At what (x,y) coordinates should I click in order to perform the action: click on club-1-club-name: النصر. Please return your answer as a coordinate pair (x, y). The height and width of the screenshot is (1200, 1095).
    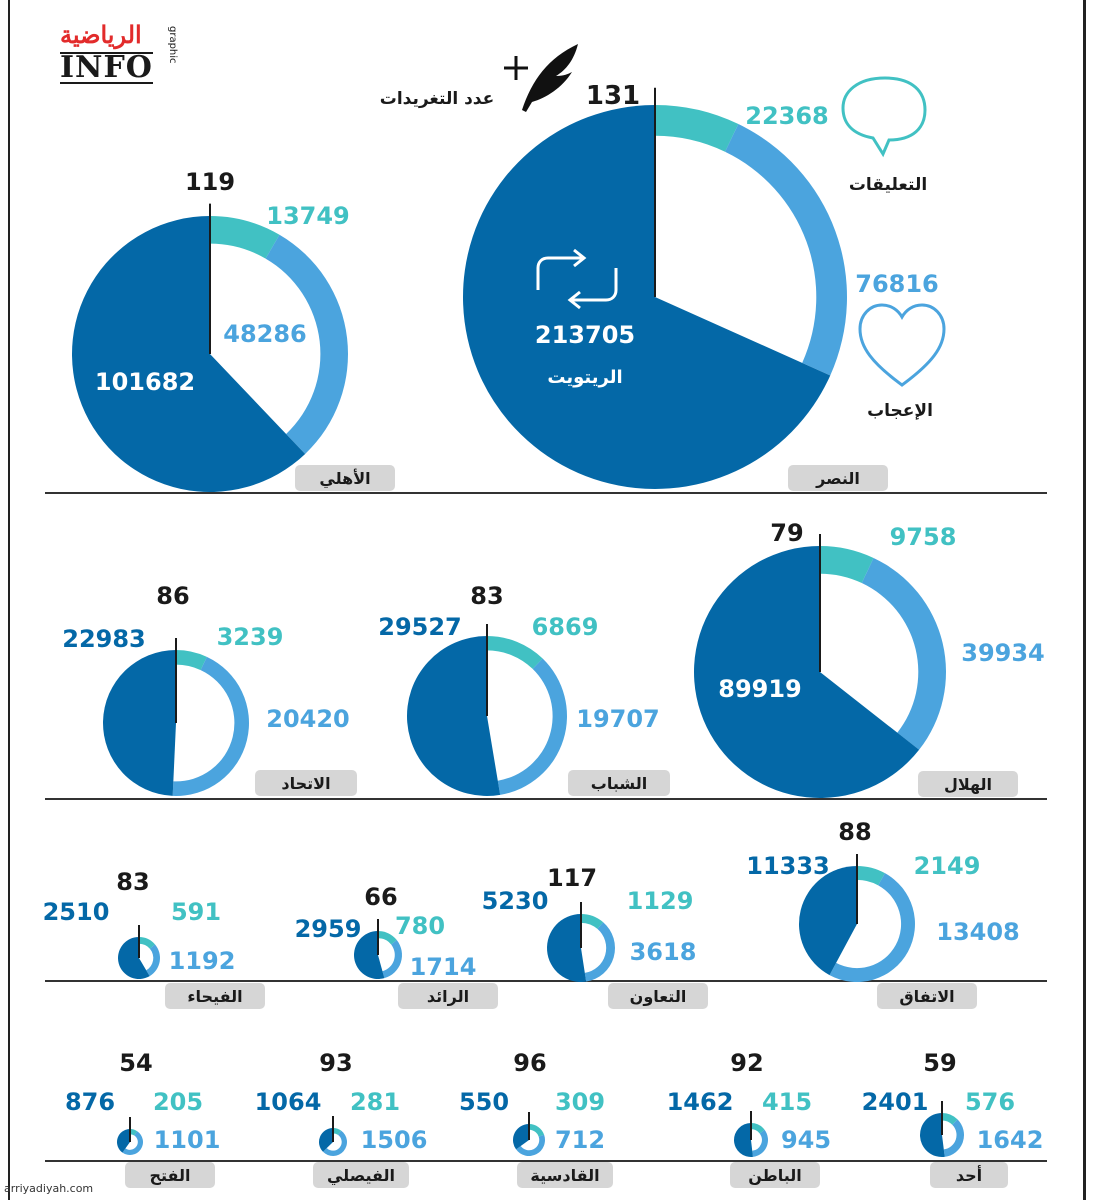
    Looking at the image, I should click on (837, 478).